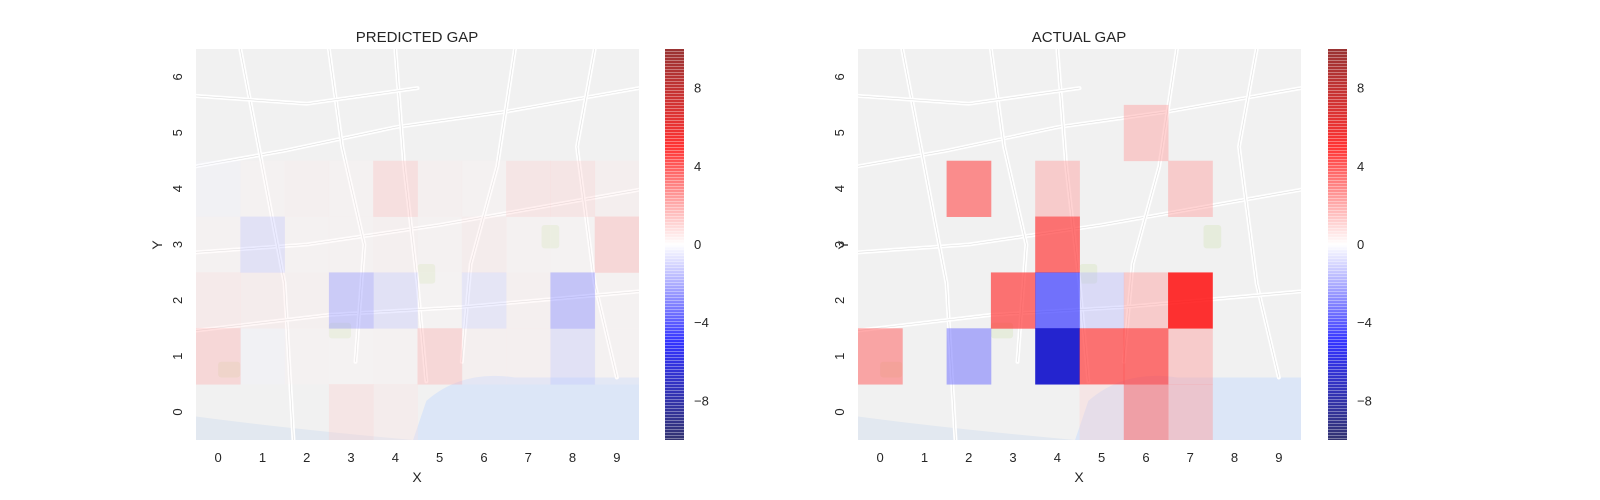 Image resolution: width=1600 pixels, height=500 pixels. I want to click on x-tick-label: 7, so click(528, 457).